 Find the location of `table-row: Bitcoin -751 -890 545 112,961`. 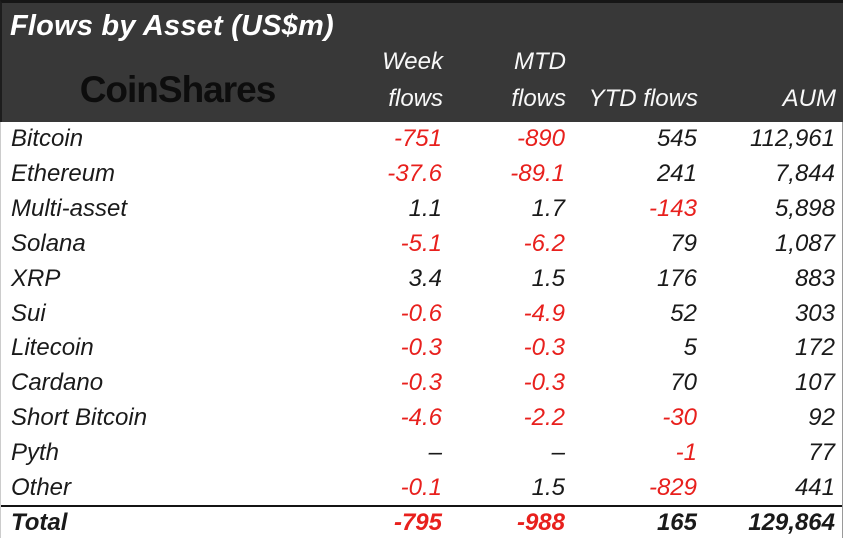

table-row: Bitcoin -751 -890 545 112,961 is located at coordinates (421, 139).